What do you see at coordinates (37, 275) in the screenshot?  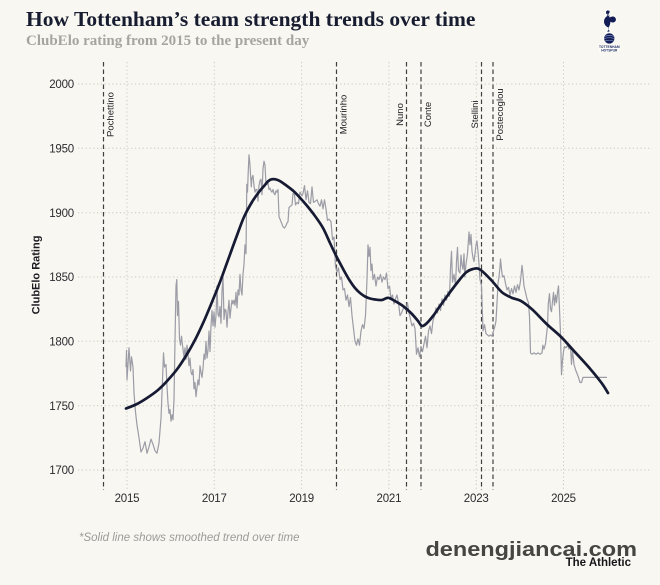 I see `svg-text: ClubElo Rating` at bounding box center [37, 275].